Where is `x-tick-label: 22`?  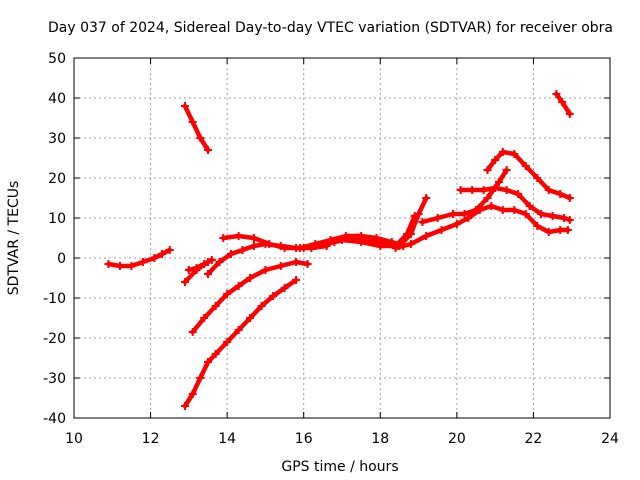
x-tick-label: 22 is located at coordinates (534, 439).